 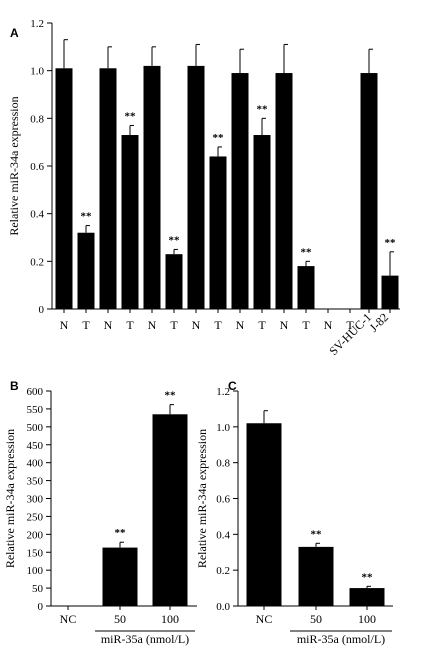 What do you see at coordinates (38, 589) in the screenshot?
I see `y-tick-label: 50` at bounding box center [38, 589].